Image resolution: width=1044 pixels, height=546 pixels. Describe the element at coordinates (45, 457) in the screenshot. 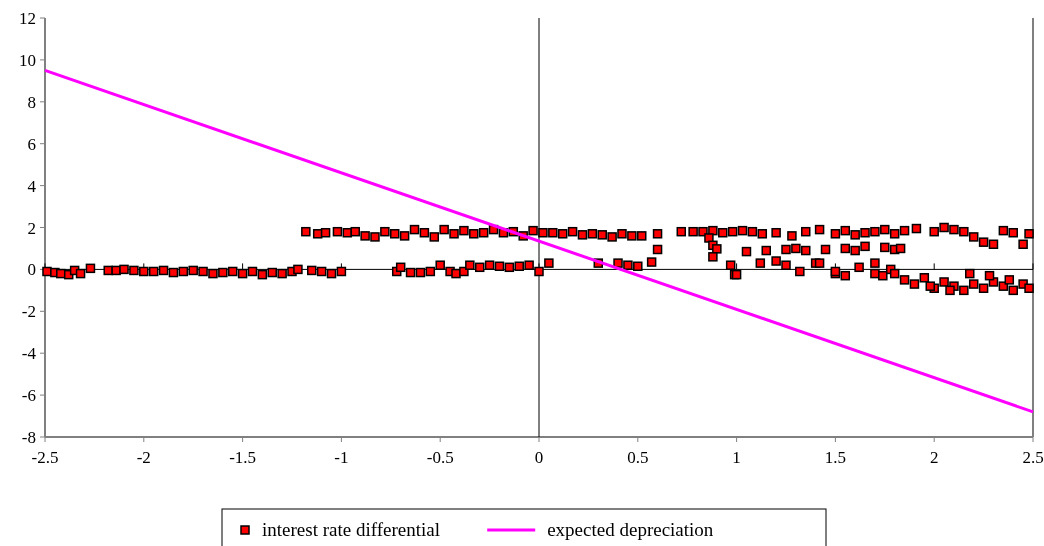

I see `x-tick-label: -2.5` at that location.